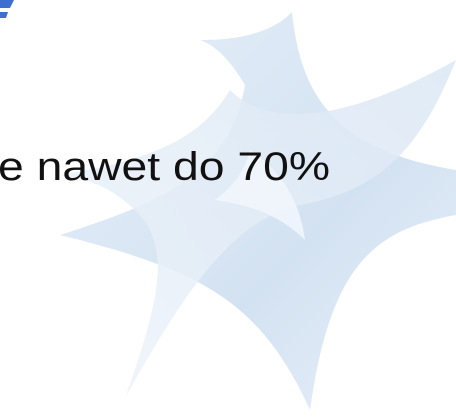 The height and width of the screenshot is (418, 456). What do you see at coordinates (260, 195) in the screenshot?
I see `star-highlight` at bounding box center [260, 195].